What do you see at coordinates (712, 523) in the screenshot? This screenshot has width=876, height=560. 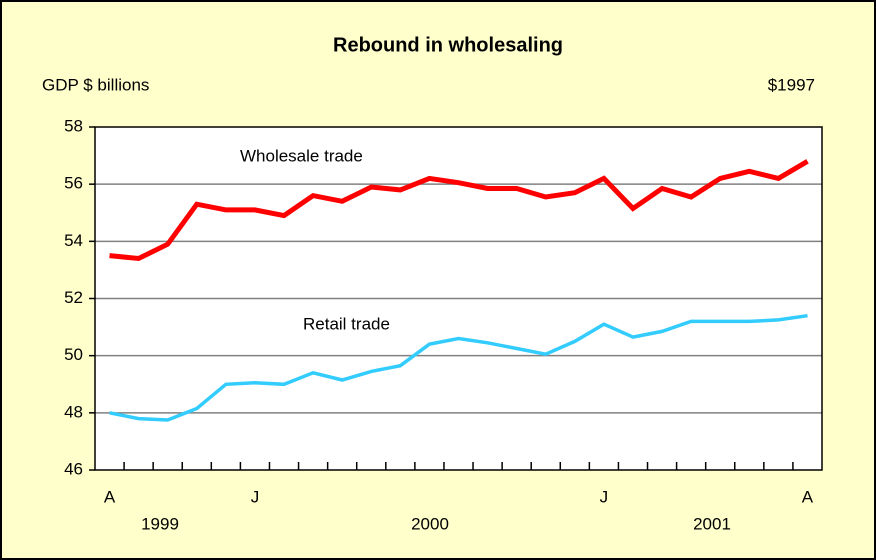 I see `year-label: 2001` at bounding box center [712, 523].